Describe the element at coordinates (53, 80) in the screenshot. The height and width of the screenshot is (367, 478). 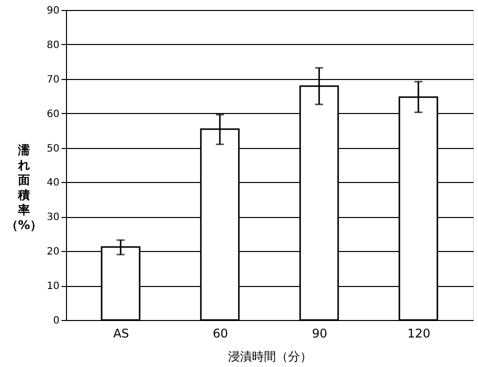
I see `y-tick-label: 70` at that location.